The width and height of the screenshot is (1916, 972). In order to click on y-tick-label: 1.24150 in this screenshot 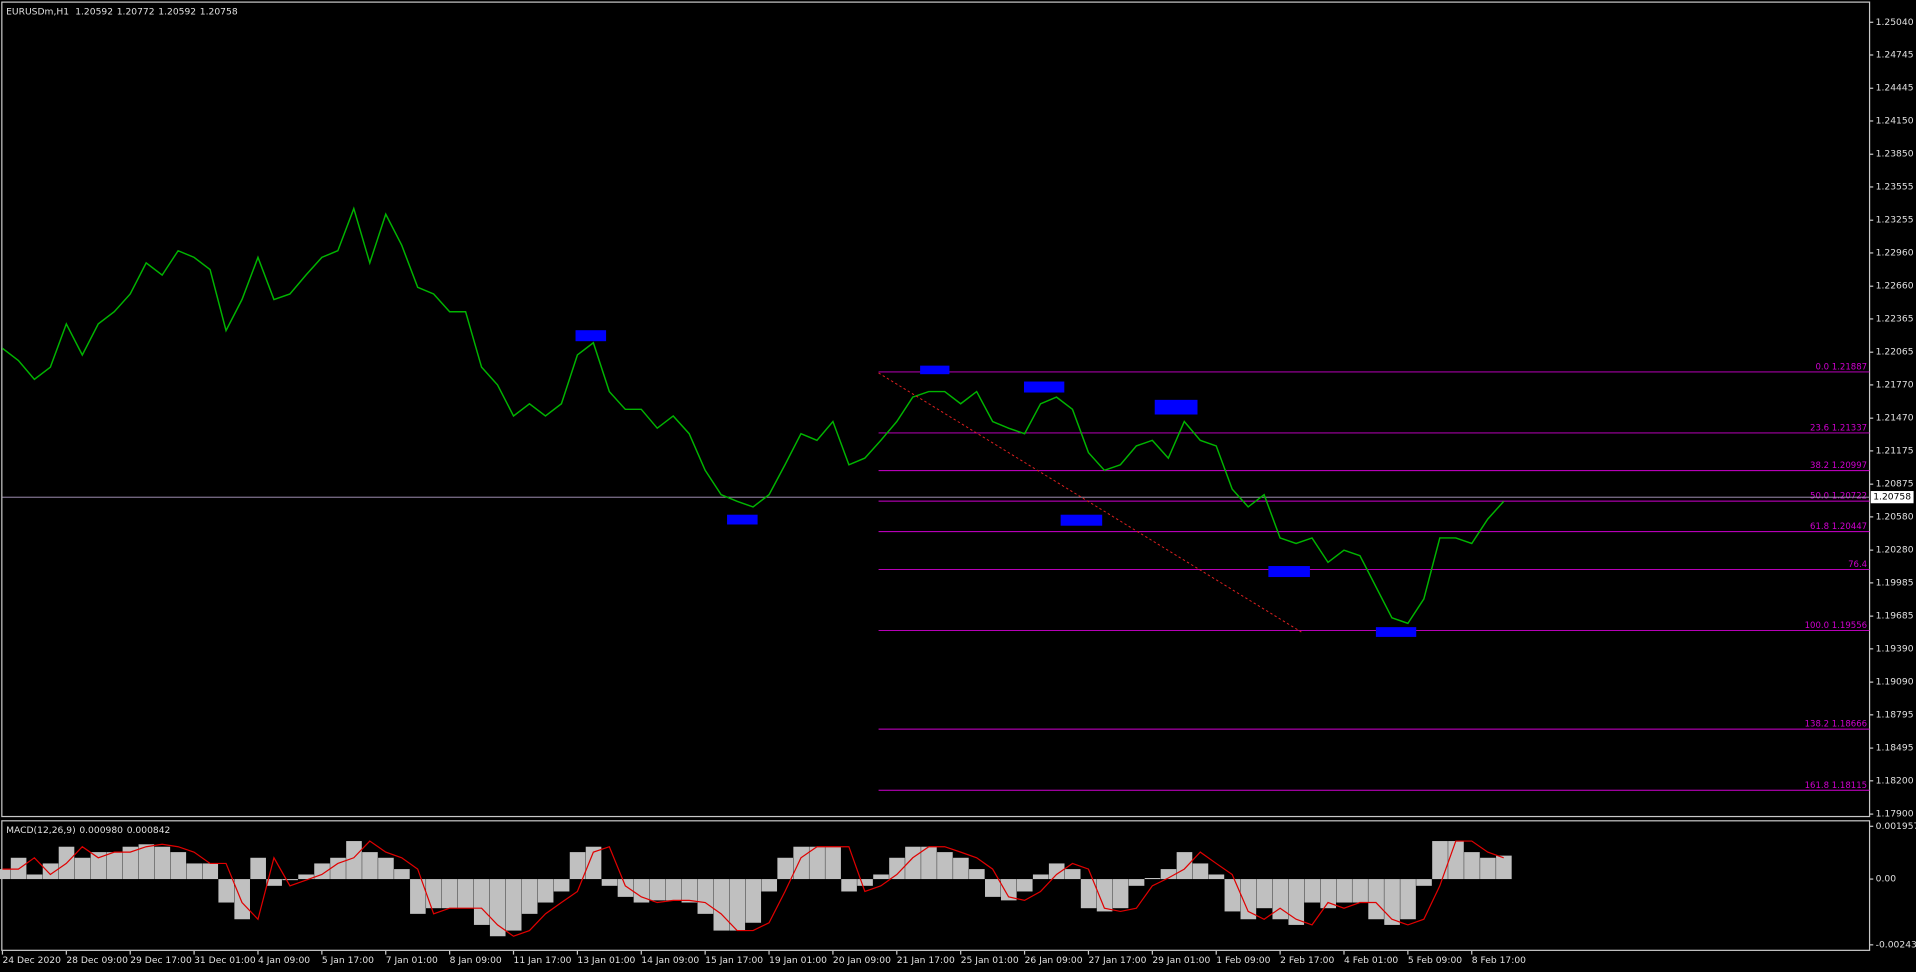, I will do `click(1895, 120)`.